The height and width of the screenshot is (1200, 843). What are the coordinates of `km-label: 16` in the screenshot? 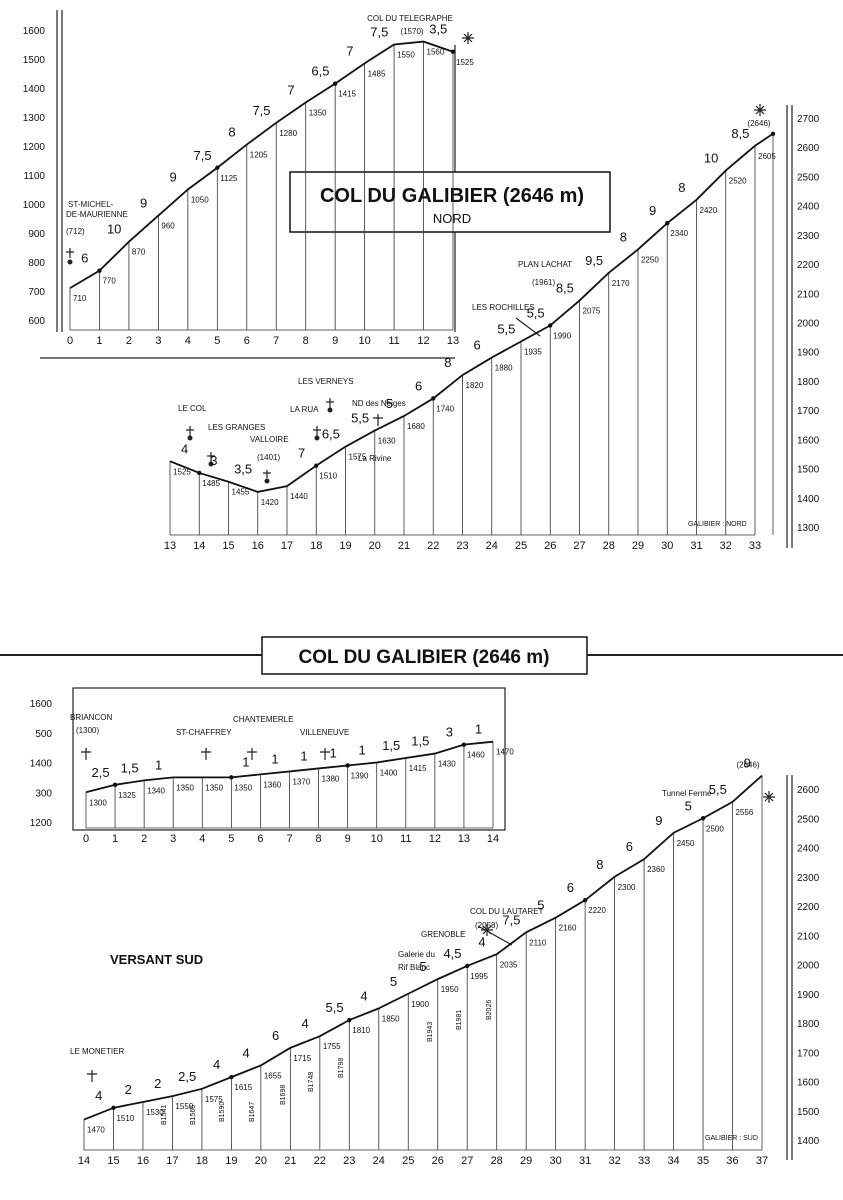 It's located at (258, 546).